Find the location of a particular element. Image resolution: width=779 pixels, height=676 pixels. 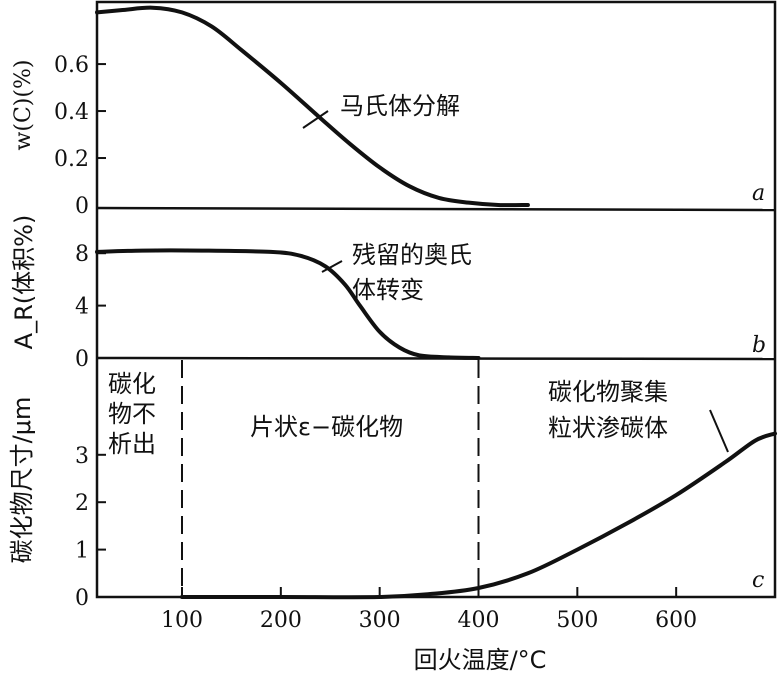

x-tick-label: 500 is located at coordinates (577, 620).